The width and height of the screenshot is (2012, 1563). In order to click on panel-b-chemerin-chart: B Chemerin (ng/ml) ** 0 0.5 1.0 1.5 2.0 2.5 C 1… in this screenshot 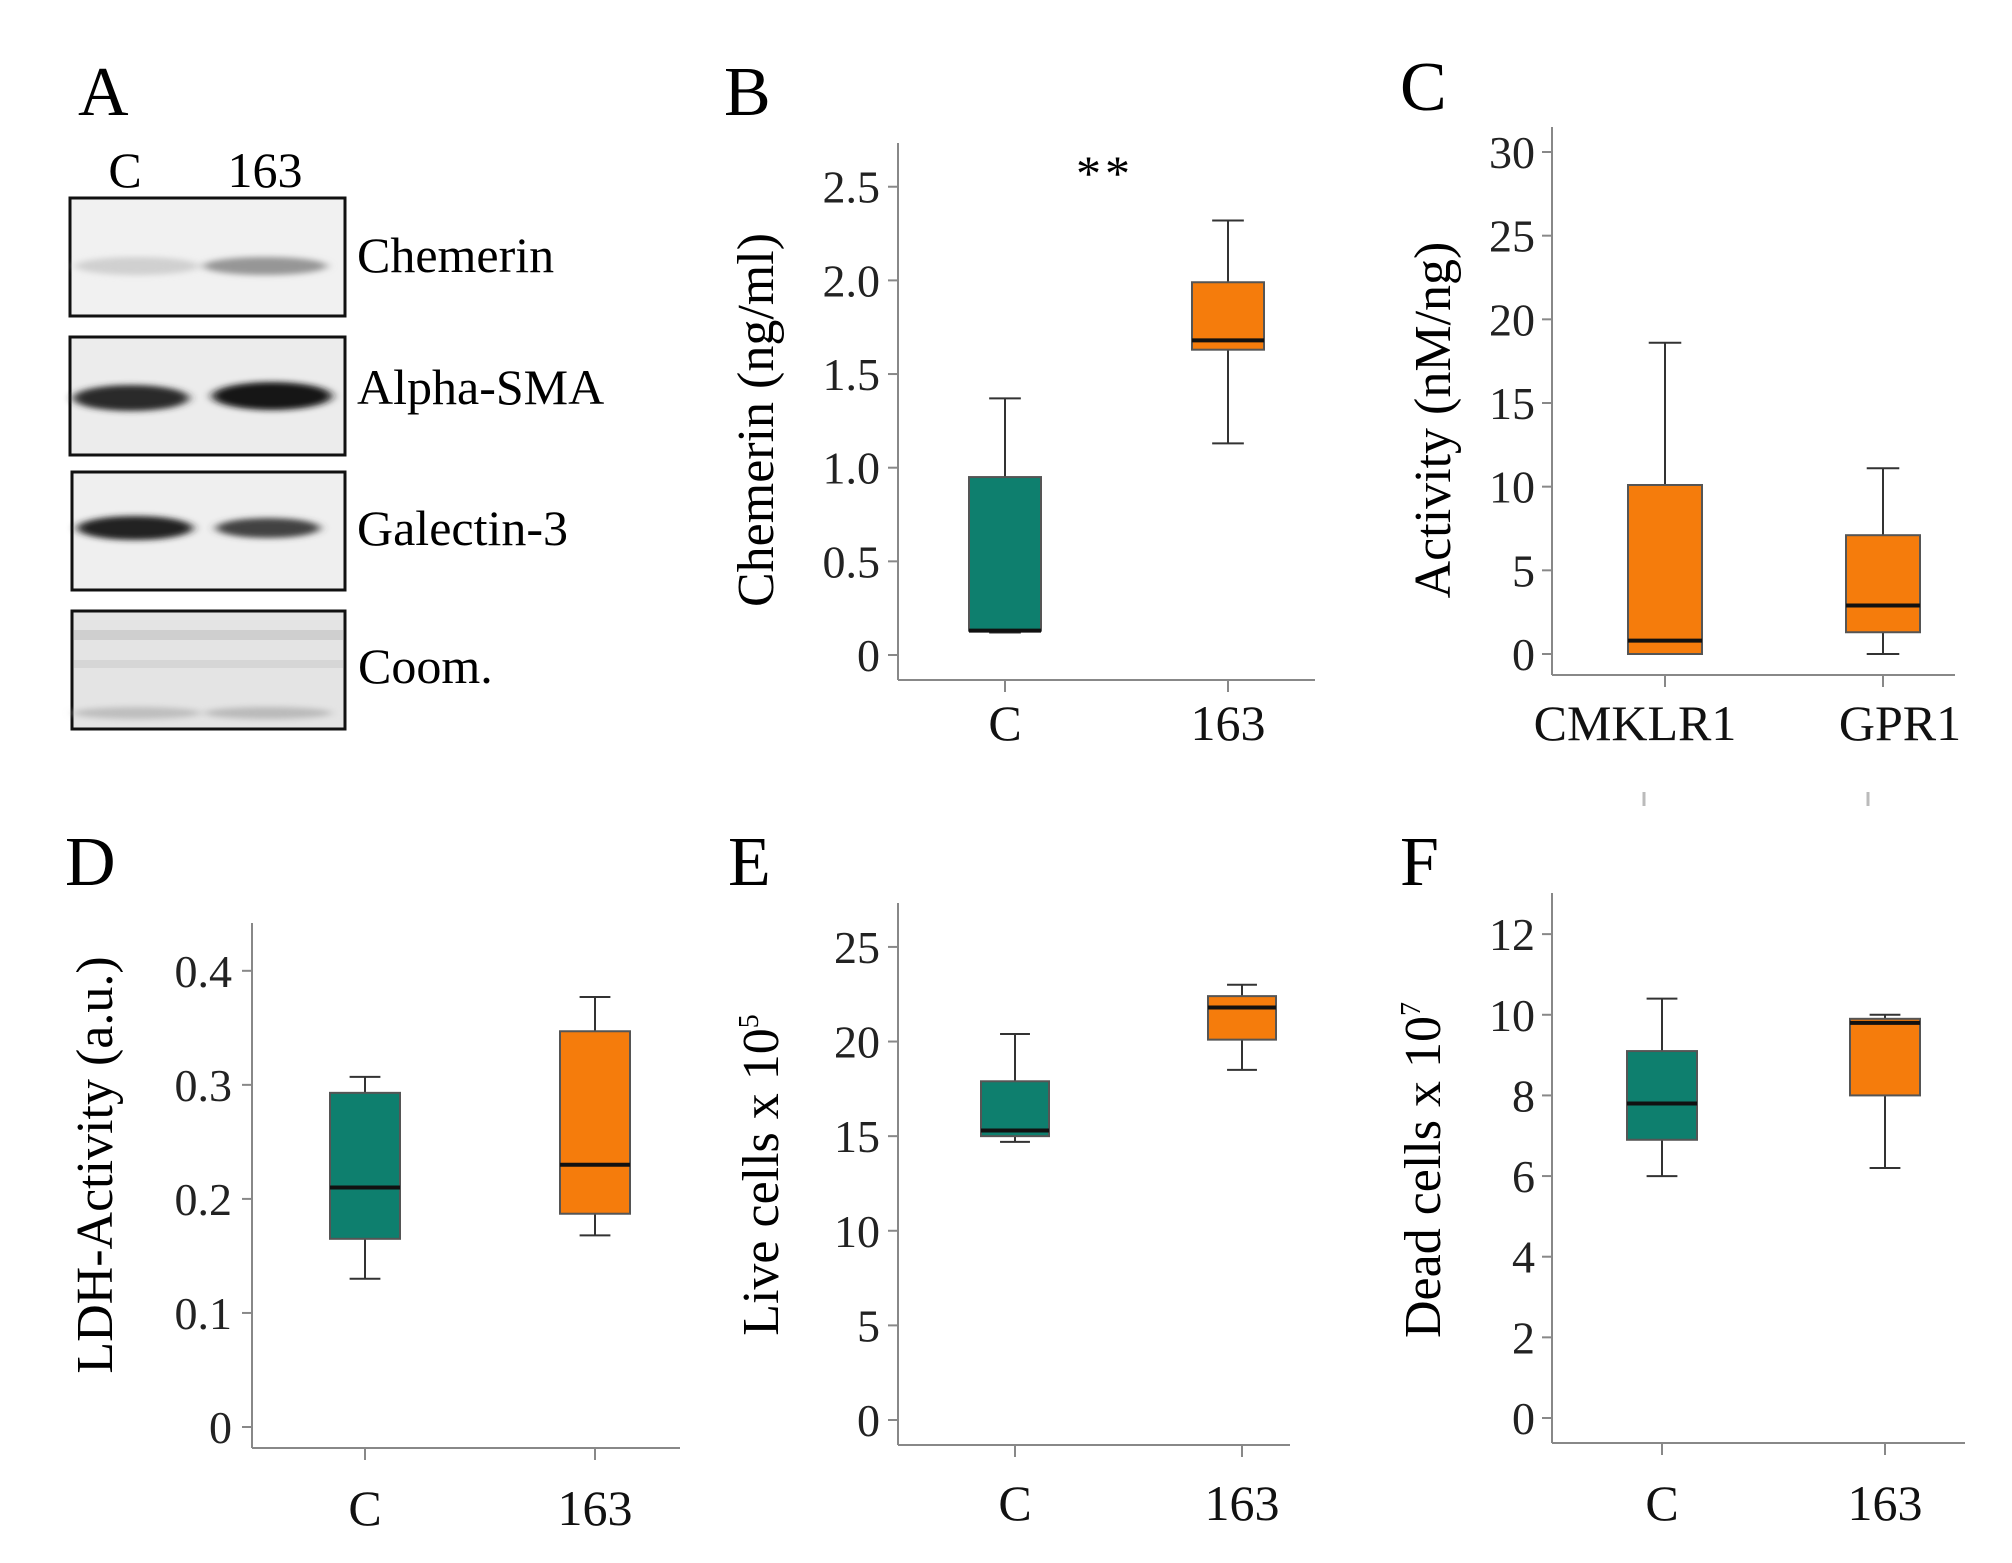, I will do `click(1019, 402)`.